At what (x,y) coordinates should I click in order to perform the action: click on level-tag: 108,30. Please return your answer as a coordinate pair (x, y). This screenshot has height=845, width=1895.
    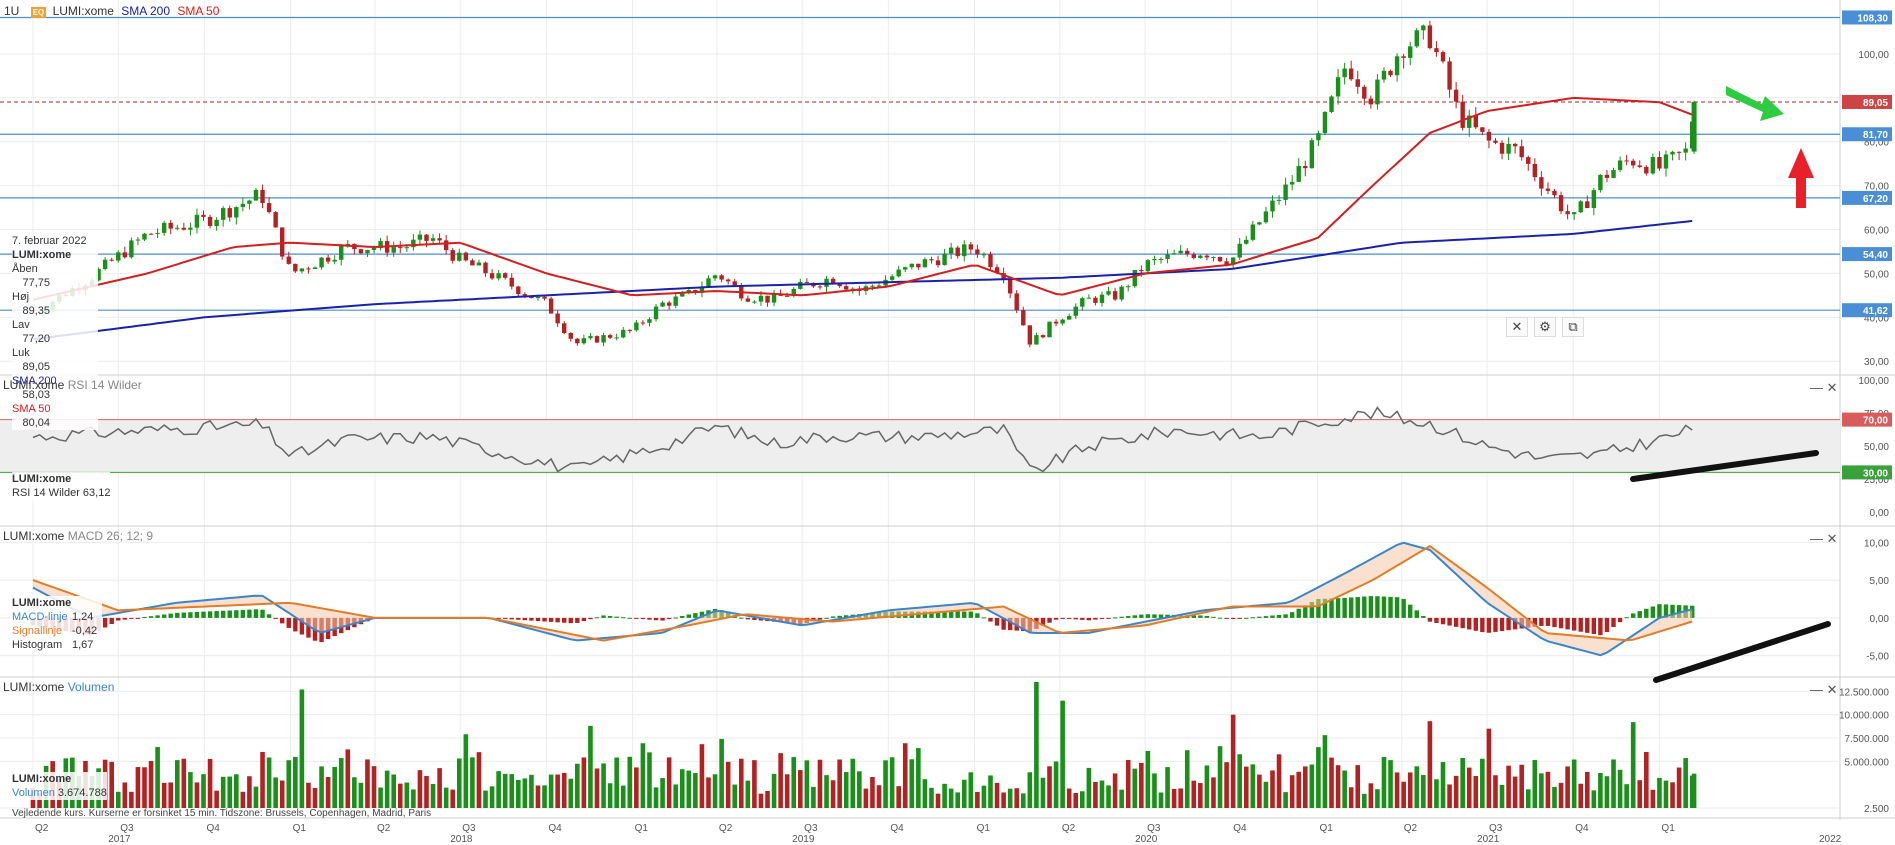
    Looking at the image, I should click on (1872, 18).